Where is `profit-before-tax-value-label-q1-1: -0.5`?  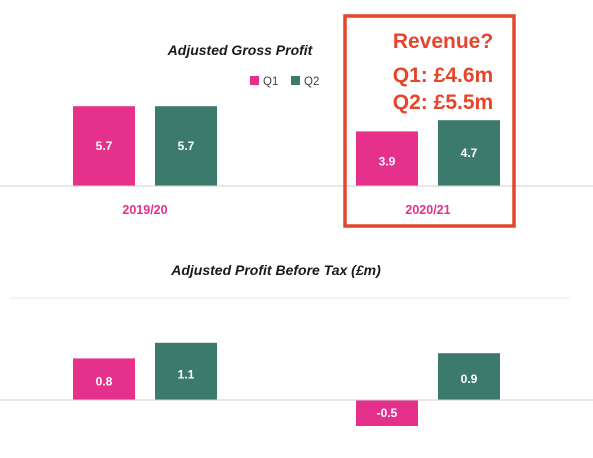 profit-before-tax-value-label-q1-1: -0.5 is located at coordinates (387, 413).